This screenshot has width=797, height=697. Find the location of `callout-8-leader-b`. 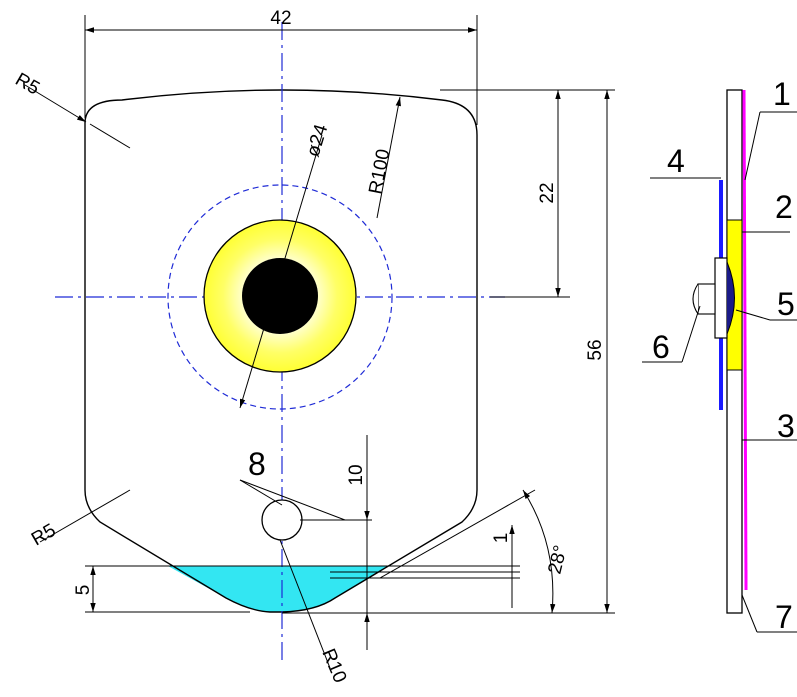

callout-8-leader-b is located at coordinates (292, 500).